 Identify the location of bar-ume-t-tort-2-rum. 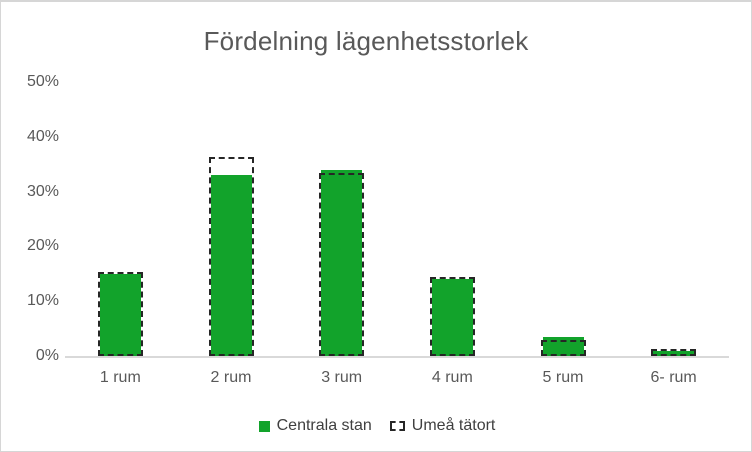
(231, 256).